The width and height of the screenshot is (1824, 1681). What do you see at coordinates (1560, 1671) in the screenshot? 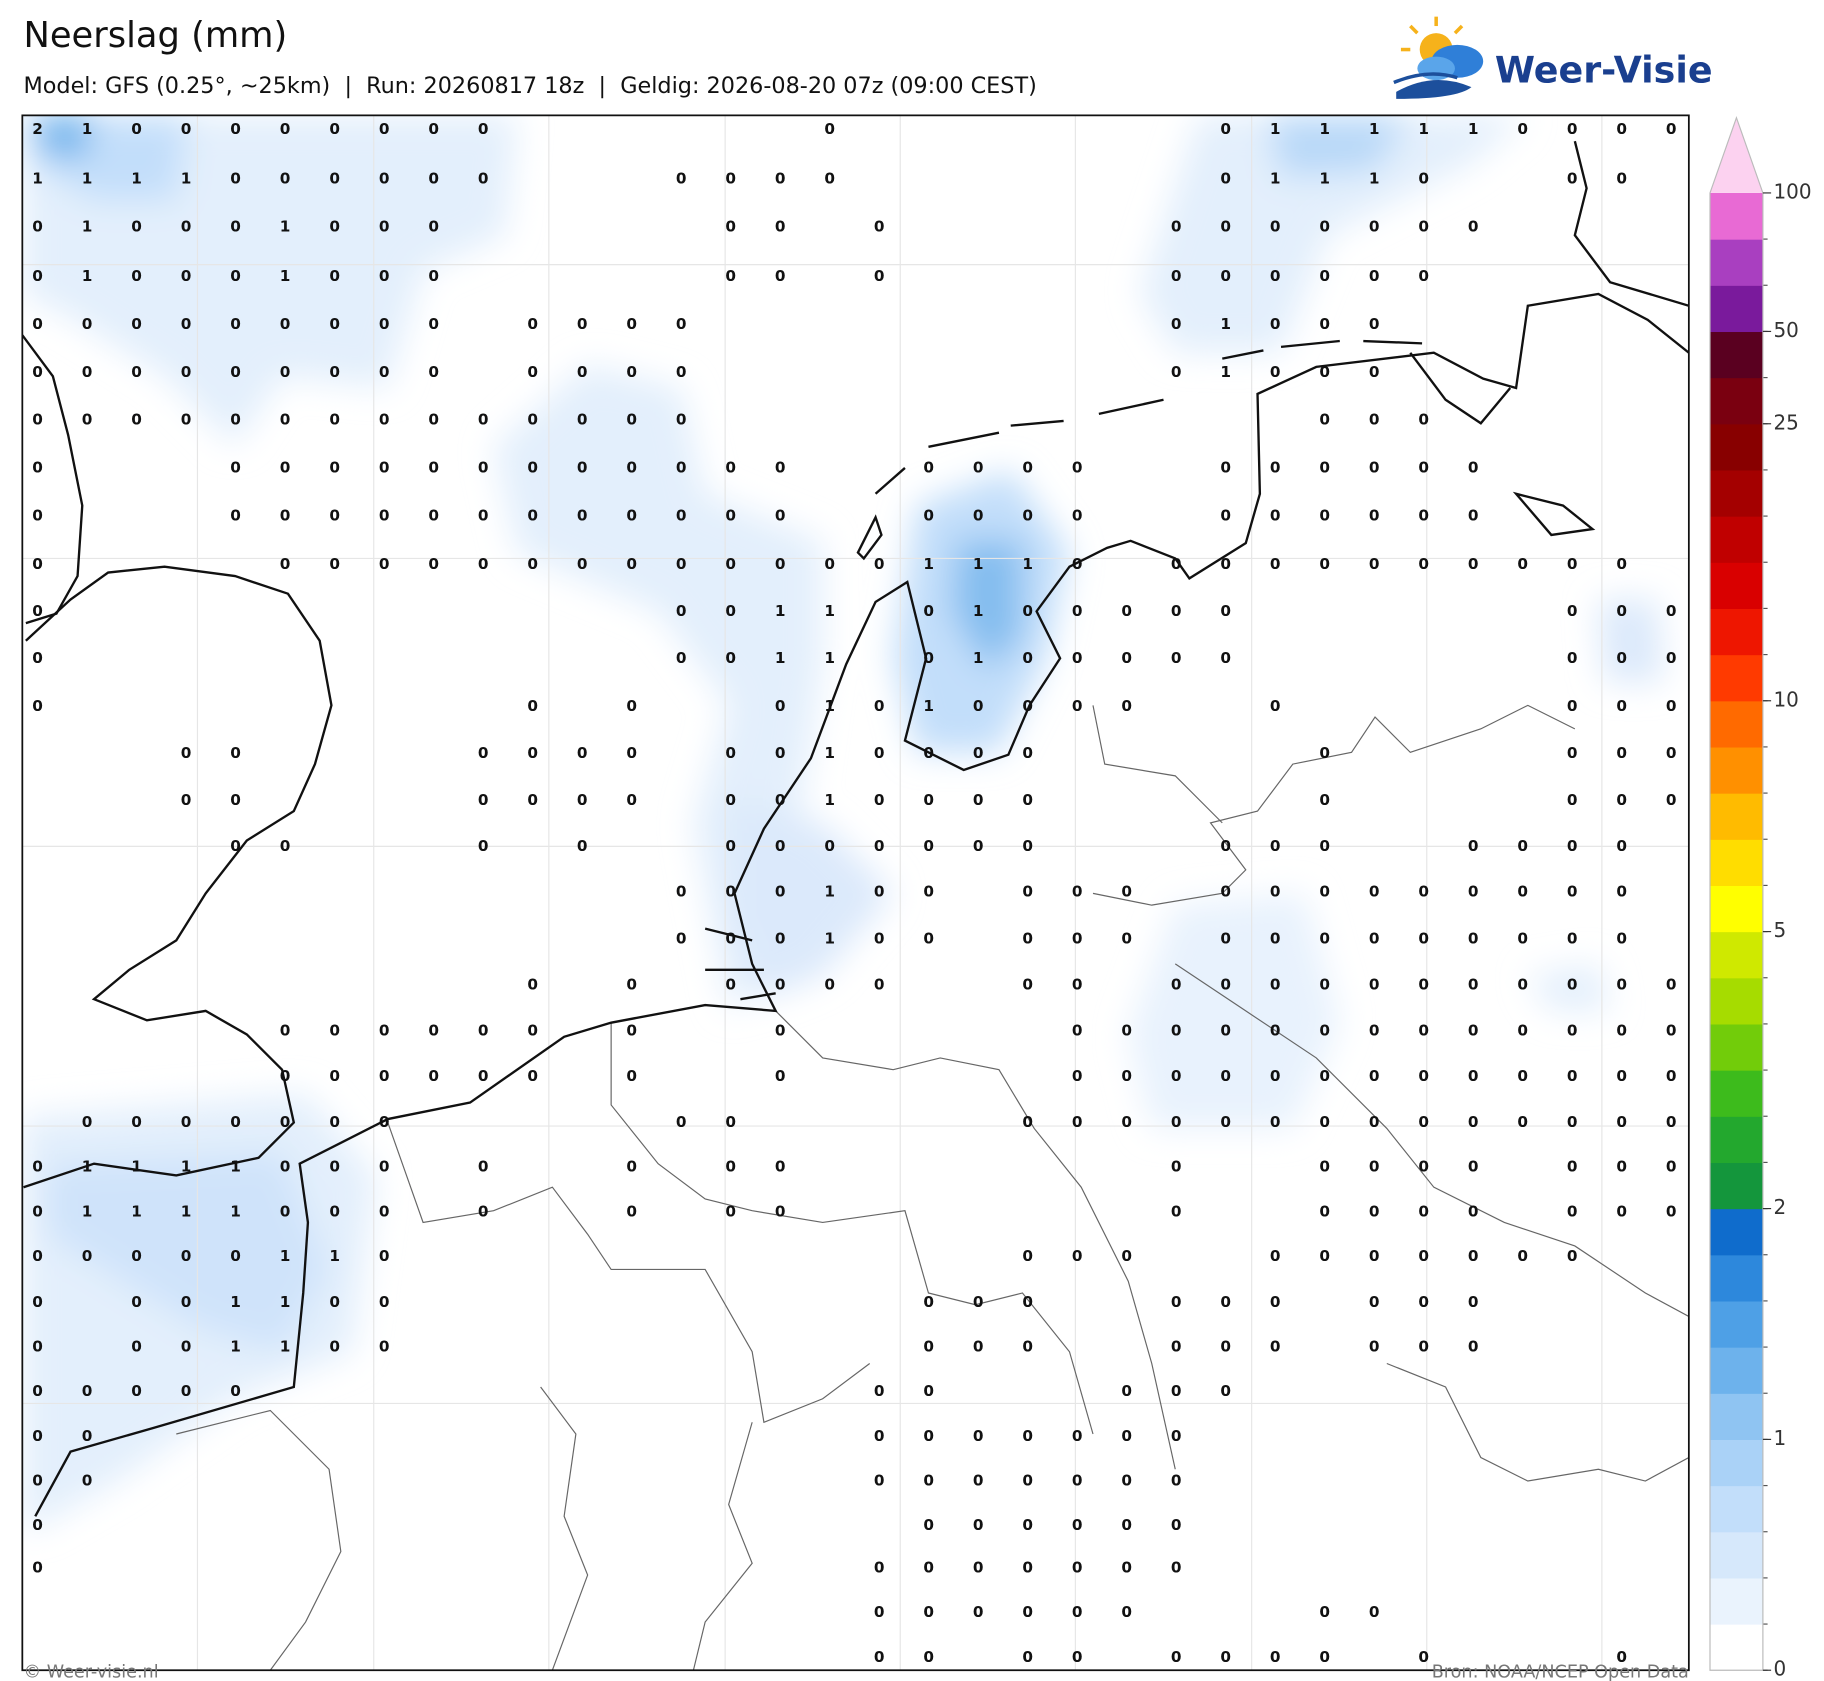
I see `footer-right: Bron: NOAA/NCEP Open Data` at bounding box center [1560, 1671].